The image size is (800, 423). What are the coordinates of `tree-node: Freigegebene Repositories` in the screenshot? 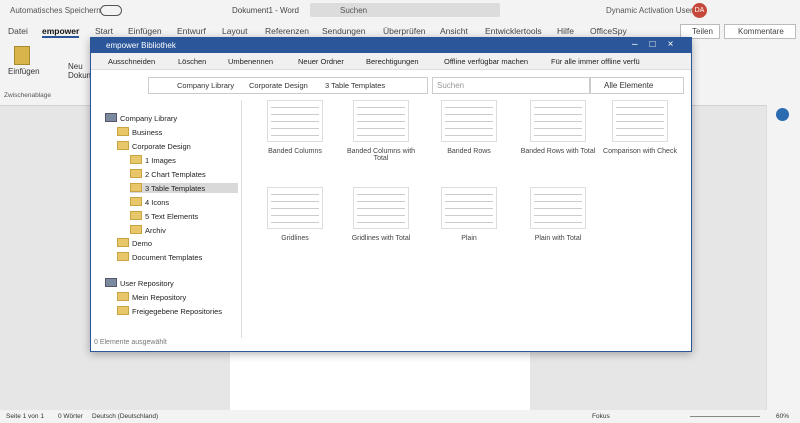 It's located at (169, 311).